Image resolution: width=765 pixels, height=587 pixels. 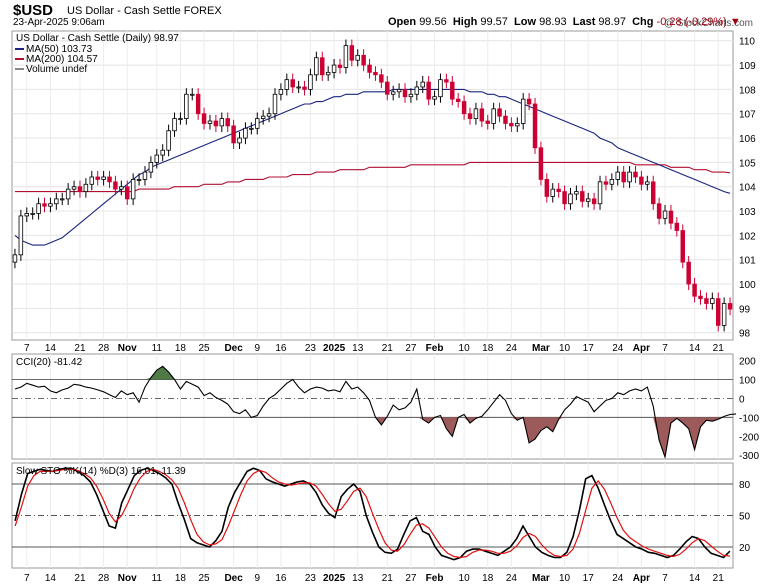 What do you see at coordinates (56, 69) in the screenshot?
I see `legend-entry: Volume undef` at bounding box center [56, 69].